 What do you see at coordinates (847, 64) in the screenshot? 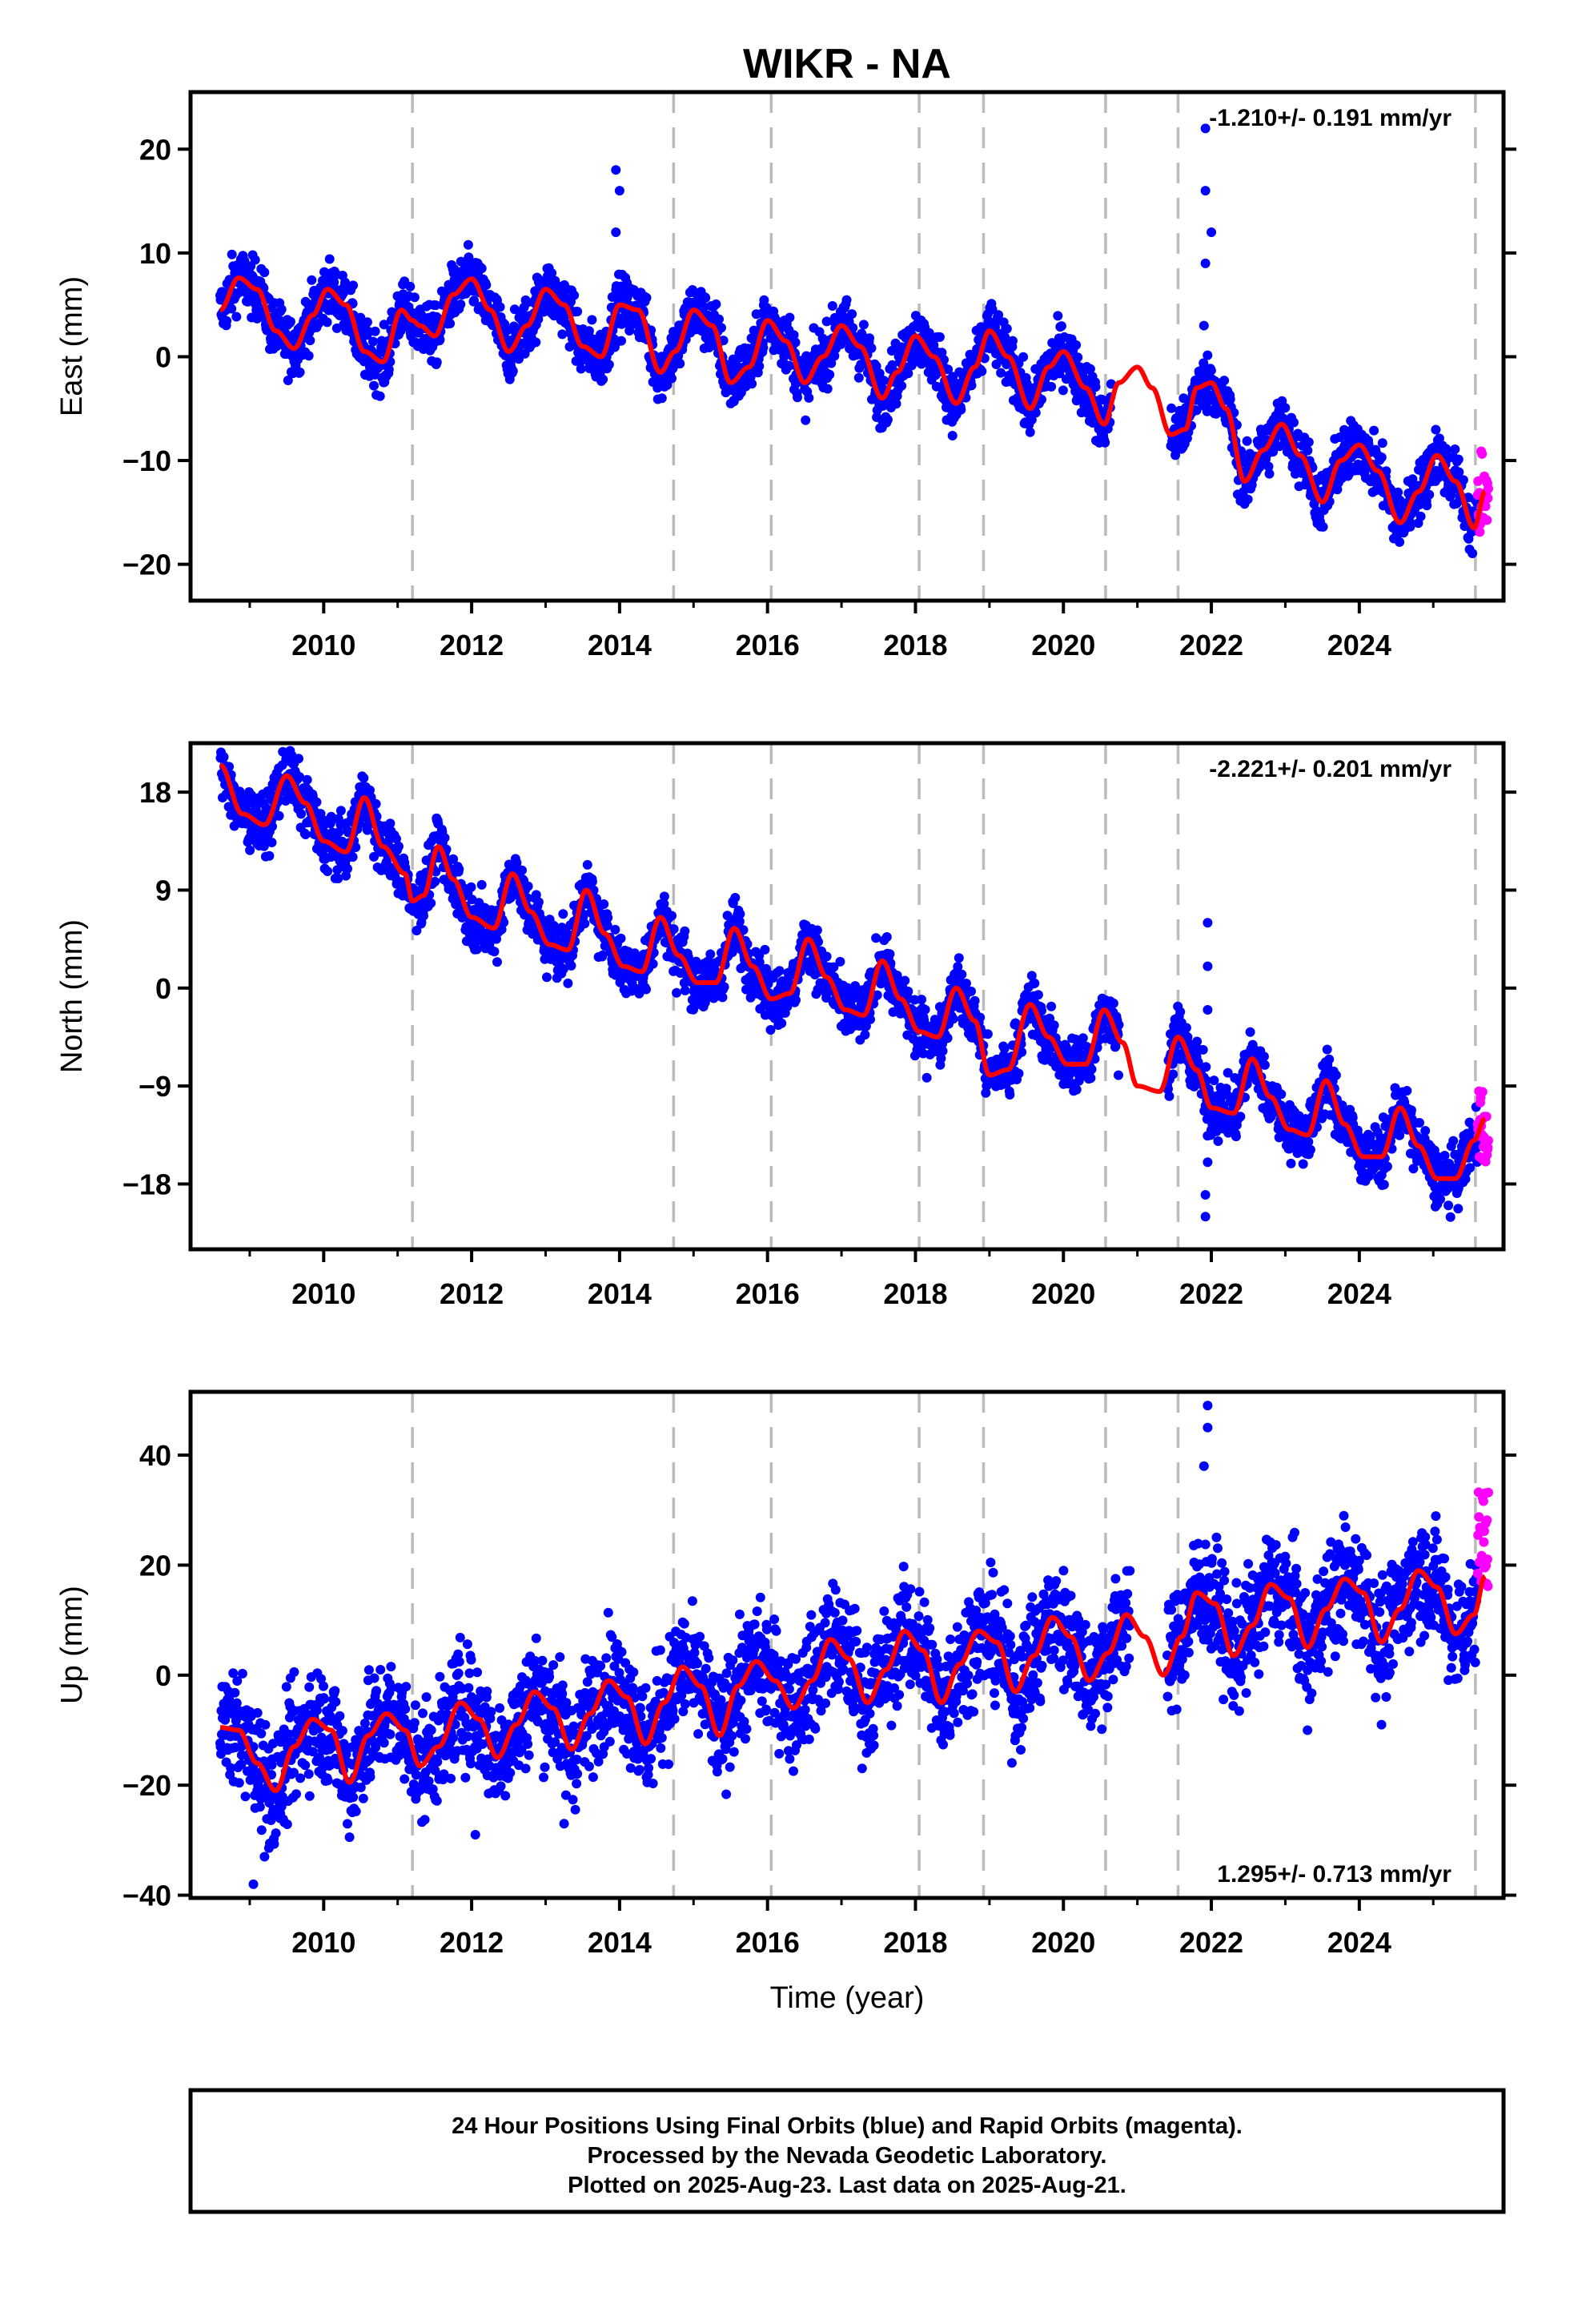
I see `figure-title: WIKR - NA` at bounding box center [847, 64].